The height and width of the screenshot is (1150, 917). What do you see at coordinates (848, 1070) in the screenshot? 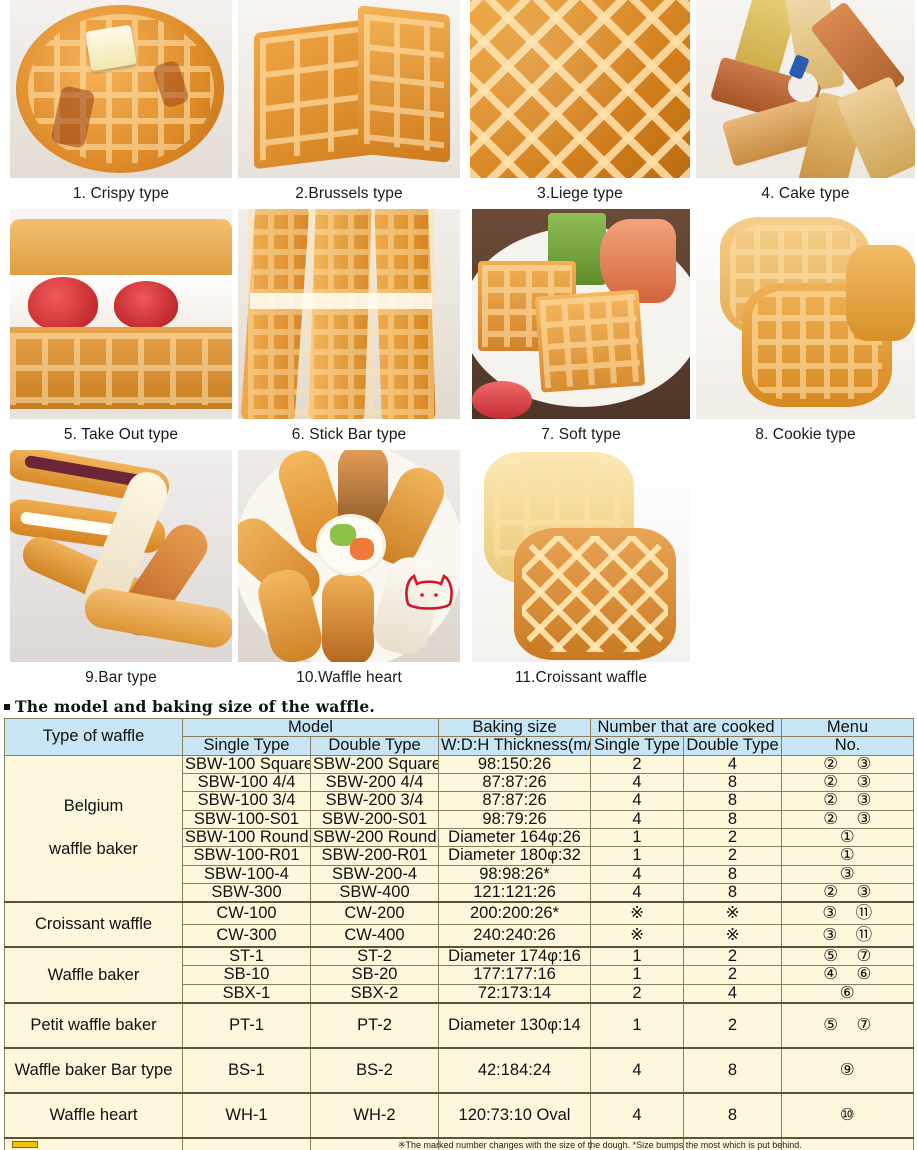
I see `cell-menu-no: ⑨` at bounding box center [848, 1070].